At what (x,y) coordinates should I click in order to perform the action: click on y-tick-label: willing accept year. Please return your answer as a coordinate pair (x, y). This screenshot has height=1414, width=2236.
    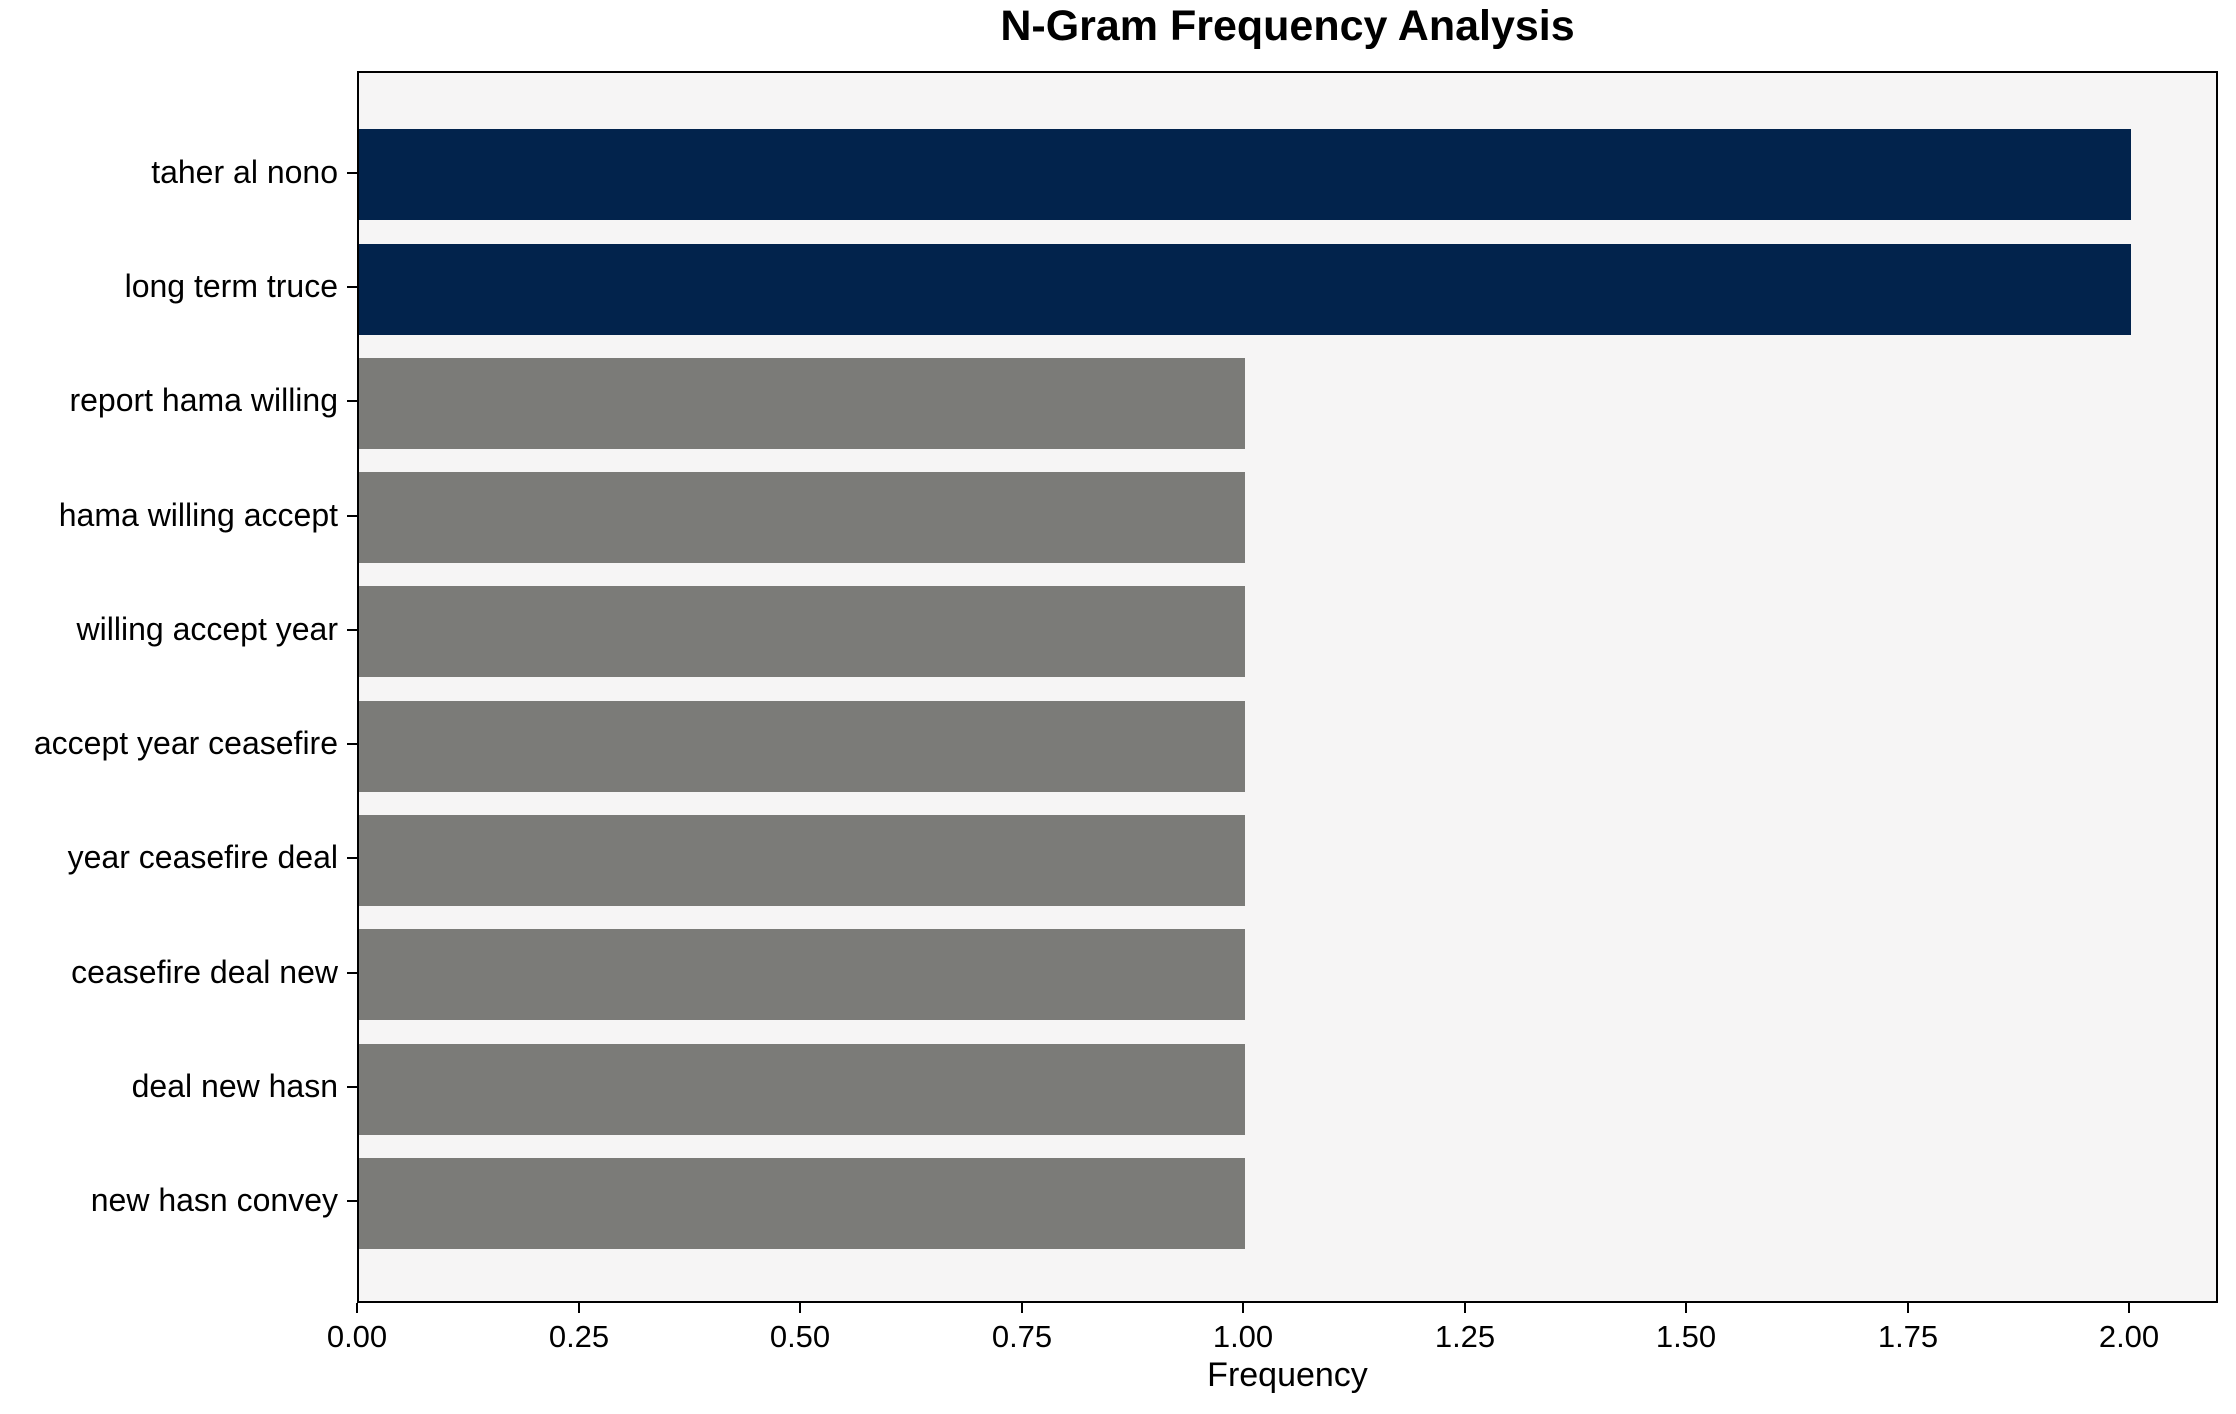
    Looking at the image, I should click on (207, 629).